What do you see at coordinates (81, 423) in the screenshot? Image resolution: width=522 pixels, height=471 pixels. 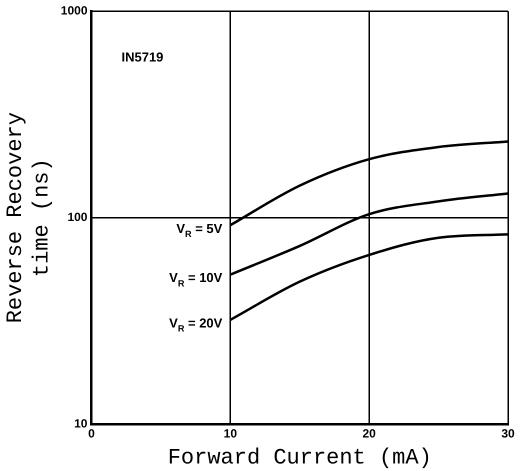 I see `y-tick-label: 10` at bounding box center [81, 423].